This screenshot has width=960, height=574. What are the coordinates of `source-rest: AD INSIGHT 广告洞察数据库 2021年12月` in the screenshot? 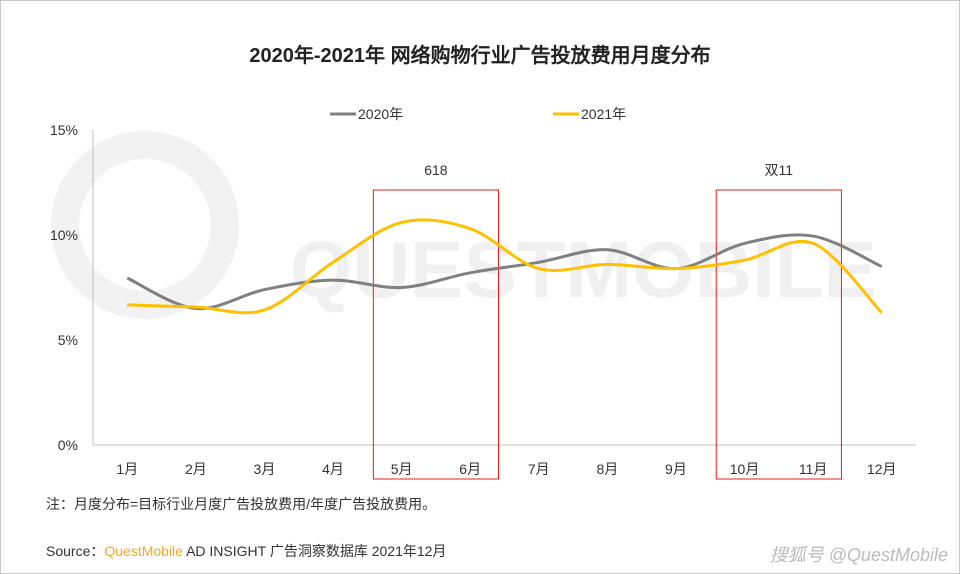 It's located at (314, 551).